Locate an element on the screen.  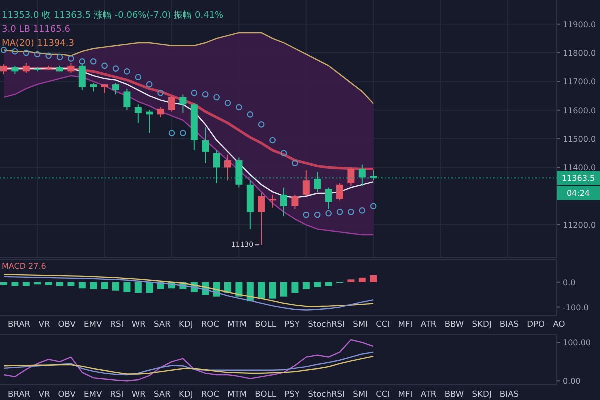
annotation: 3.0 LB 11165.6 is located at coordinates (36, 30).